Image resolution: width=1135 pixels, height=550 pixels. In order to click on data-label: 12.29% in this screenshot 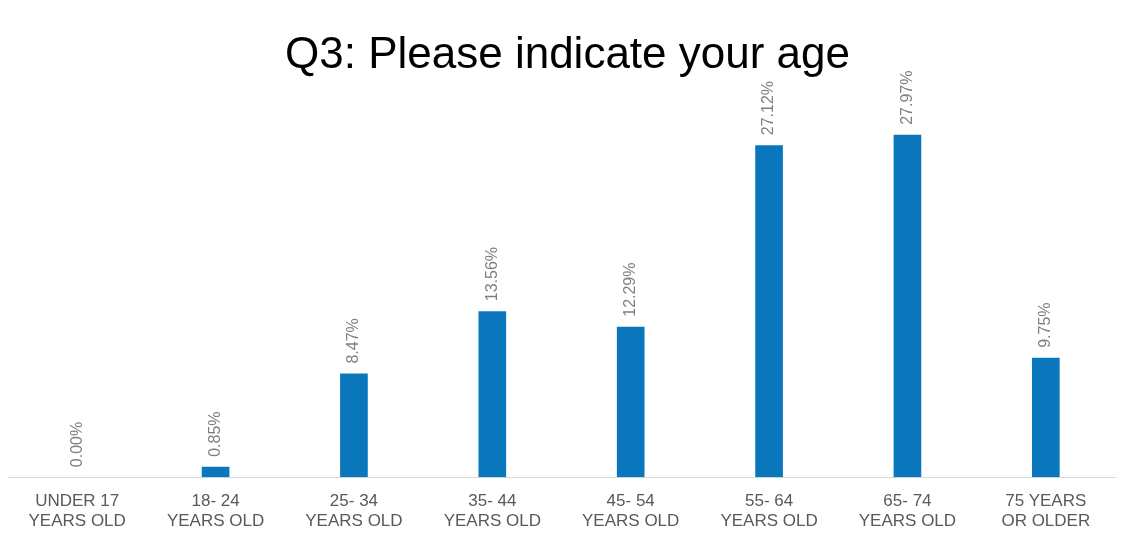, I will do `click(630, 289)`.